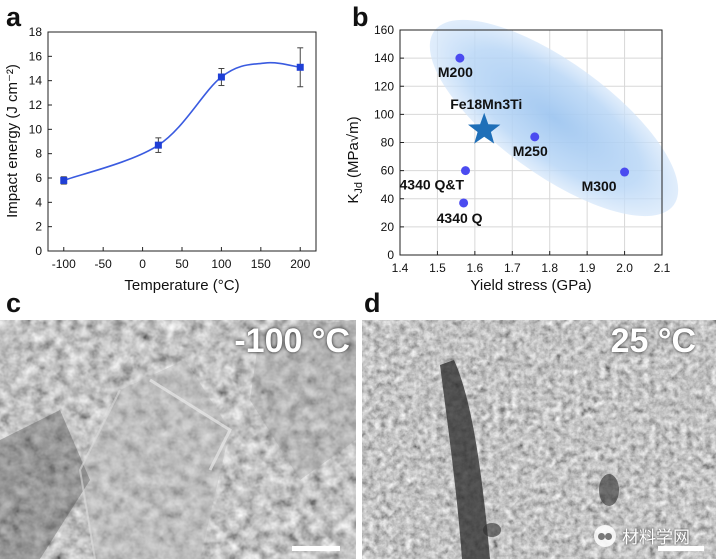  I want to click on sem-d-temperature-label: 25 °C, so click(653, 341).